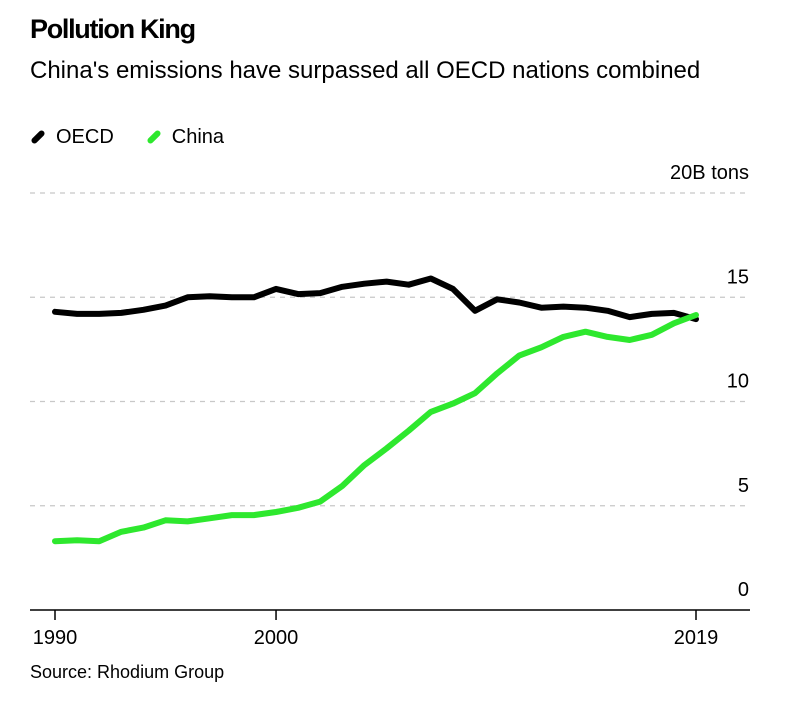  What do you see at coordinates (743, 590) in the screenshot?
I see `y-tick-label: 0` at bounding box center [743, 590].